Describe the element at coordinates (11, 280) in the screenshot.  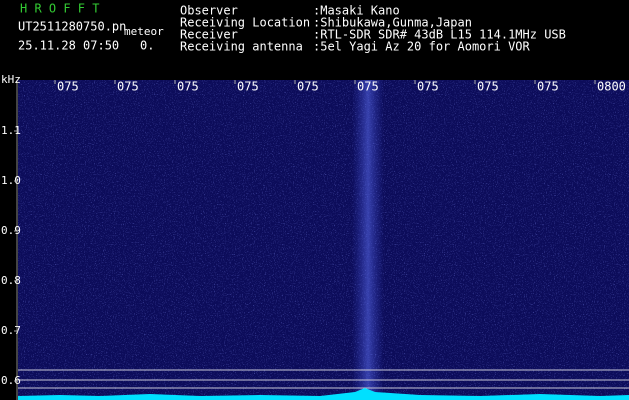
I see `freq-label: 0.8` at that location.